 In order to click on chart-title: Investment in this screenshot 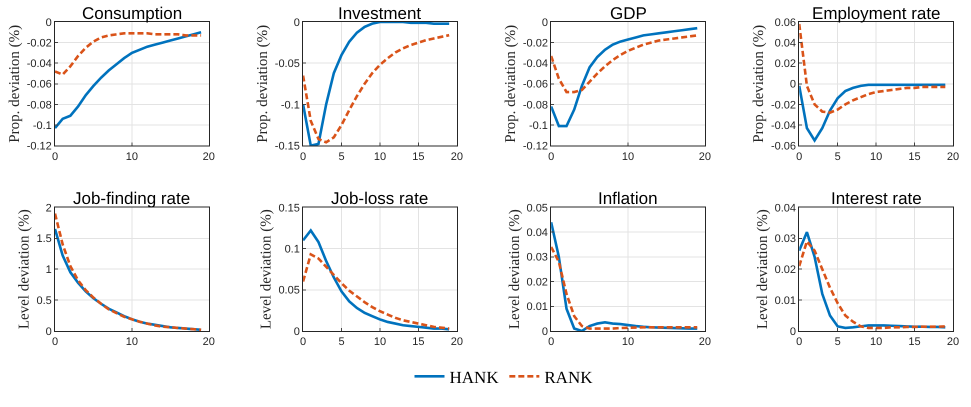, I will do `click(380, 13)`.